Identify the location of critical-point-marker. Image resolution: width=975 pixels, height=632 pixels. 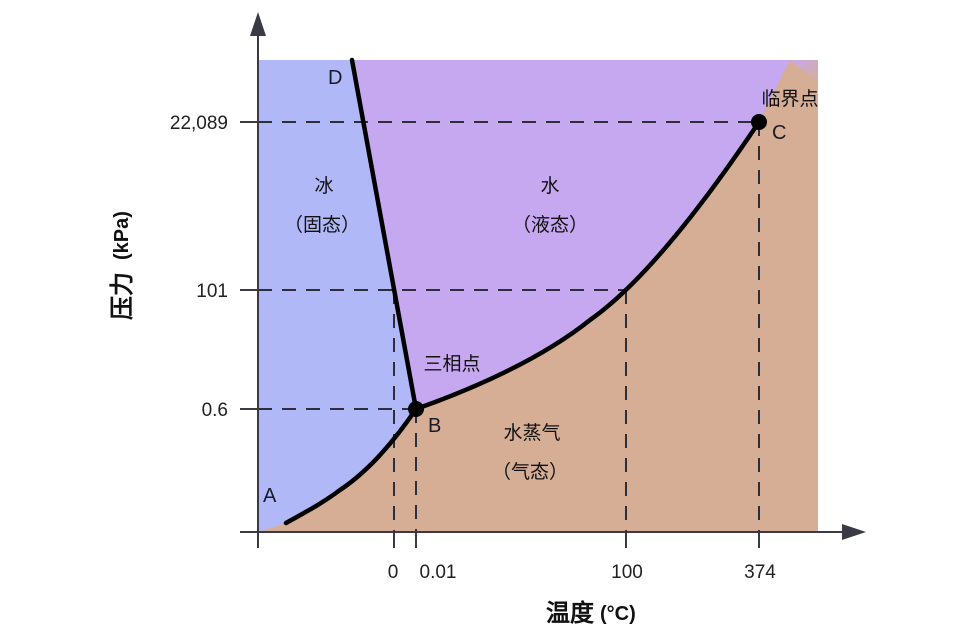
(759, 122).